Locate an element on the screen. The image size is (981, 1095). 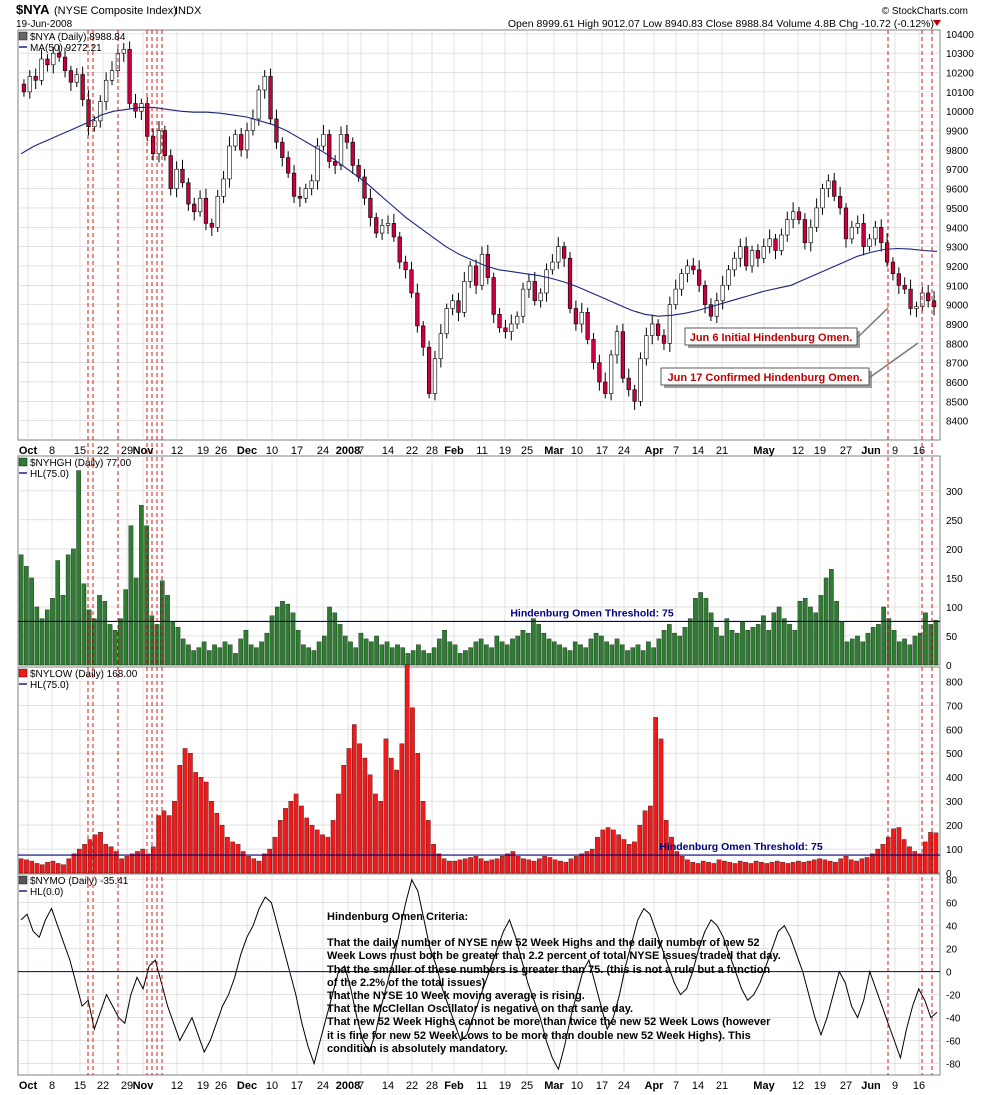
y-tick-label: 9100 is located at coordinates (957, 286).